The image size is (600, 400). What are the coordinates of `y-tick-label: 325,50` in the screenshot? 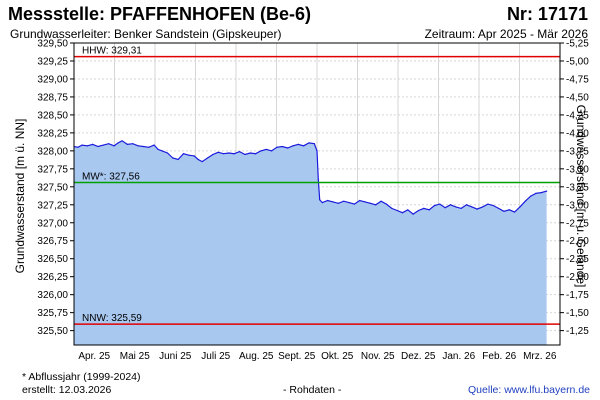 It's located at (52, 331).